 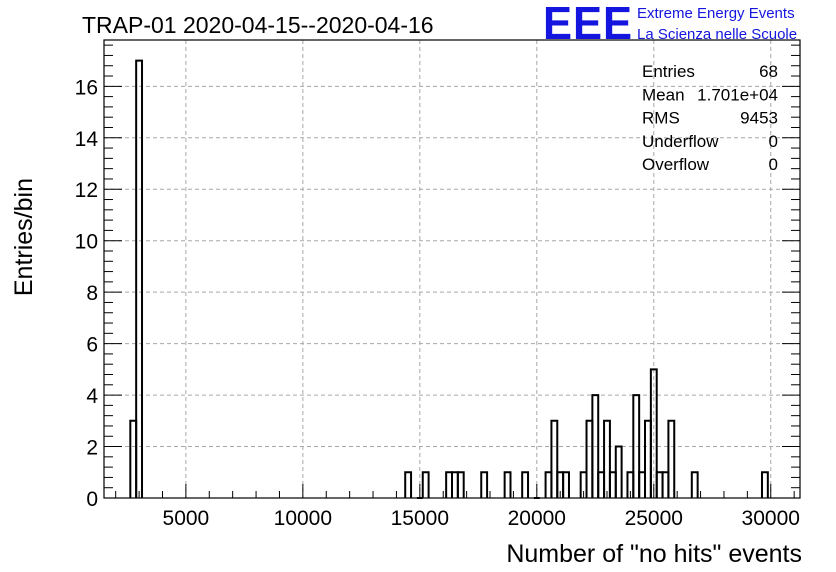 What do you see at coordinates (717, 34) in the screenshot?
I see `logo-line-2: La Scienza nelle Scuole` at bounding box center [717, 34].